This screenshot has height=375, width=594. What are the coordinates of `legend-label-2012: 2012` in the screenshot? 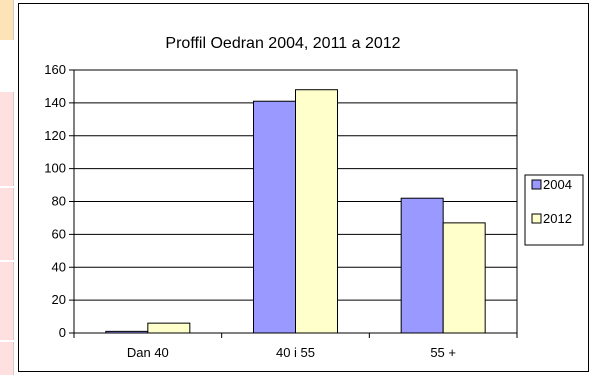 It's located at (557, 218).